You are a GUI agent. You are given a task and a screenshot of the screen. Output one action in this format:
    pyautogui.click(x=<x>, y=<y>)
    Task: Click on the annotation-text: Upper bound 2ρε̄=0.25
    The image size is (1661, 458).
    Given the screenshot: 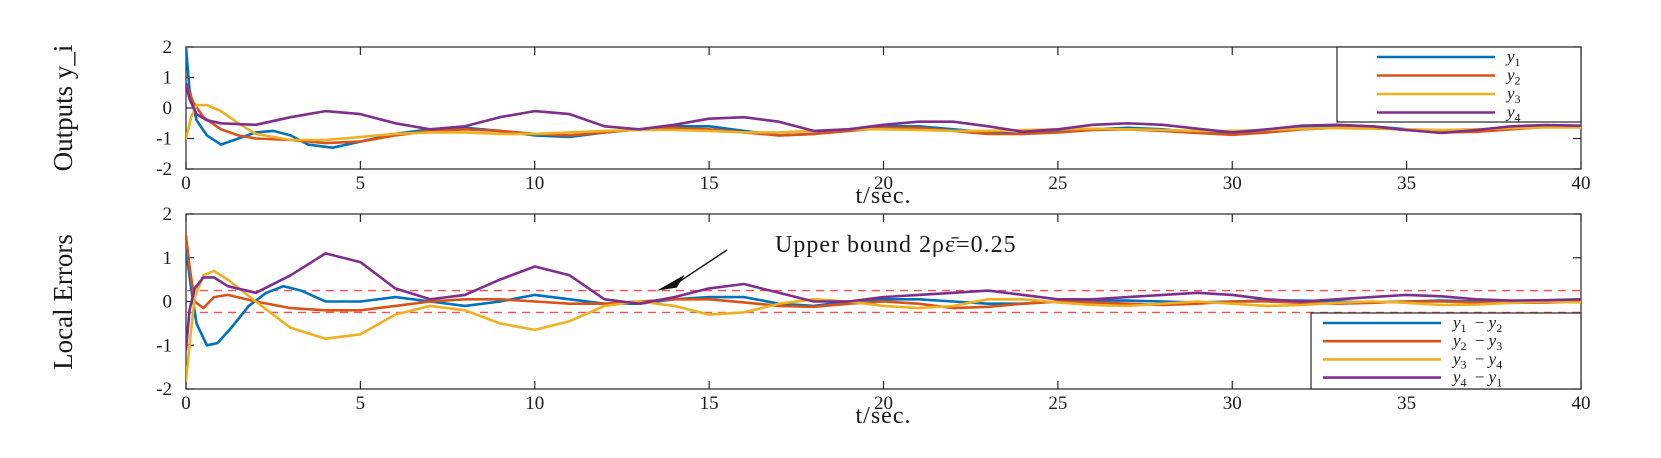 What is the action you would take?
    pyautogui.click(x=896, y=245)
    